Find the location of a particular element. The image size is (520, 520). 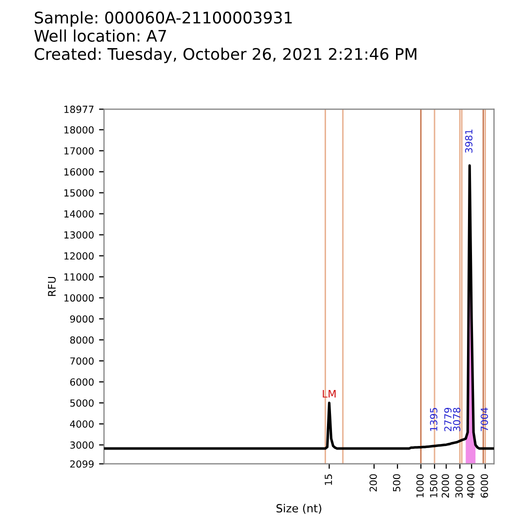

x-tick-label: 1000 is located at coordinates (420, 486).